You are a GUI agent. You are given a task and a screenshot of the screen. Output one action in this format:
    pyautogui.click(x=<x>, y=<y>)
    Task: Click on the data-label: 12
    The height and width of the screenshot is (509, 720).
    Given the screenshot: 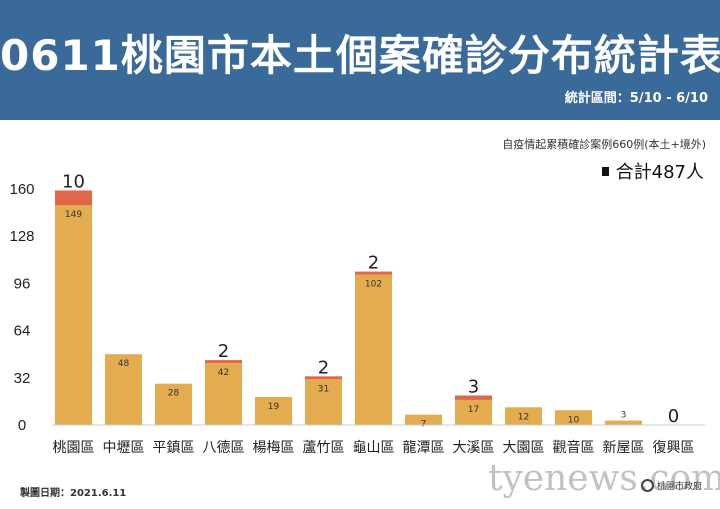 What is the action you would take?
    pyautogui.click(x=523, y=417)
    